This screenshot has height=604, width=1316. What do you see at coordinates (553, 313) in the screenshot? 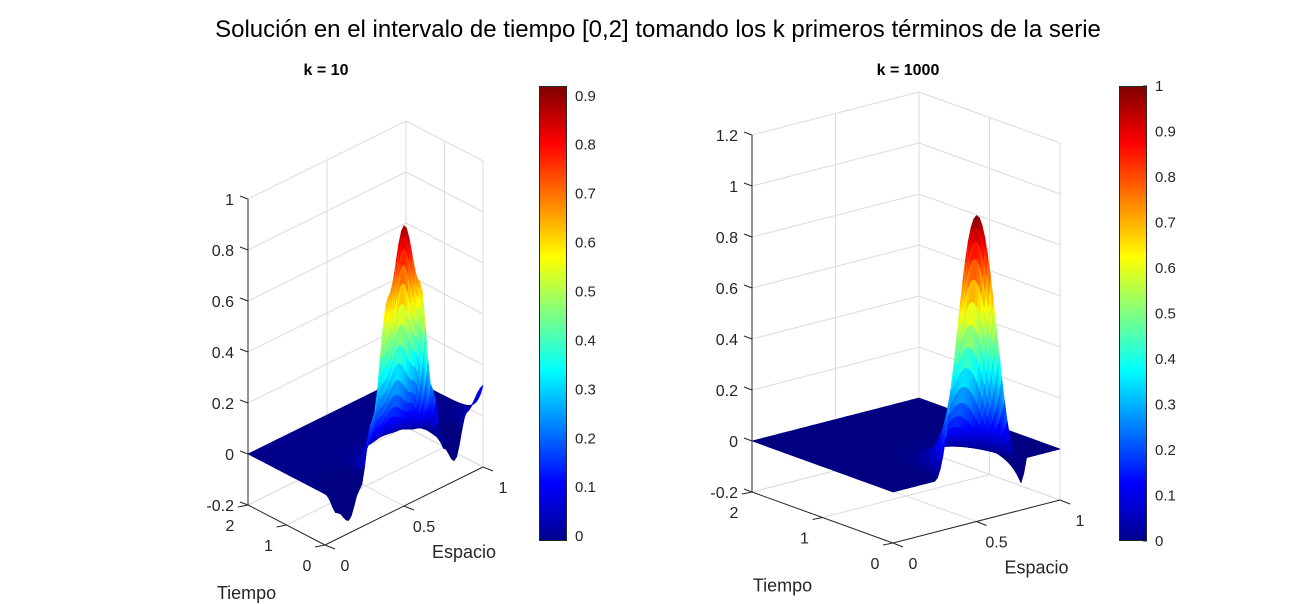
I see `colorbar-k10` at bounding box center [553, 313].